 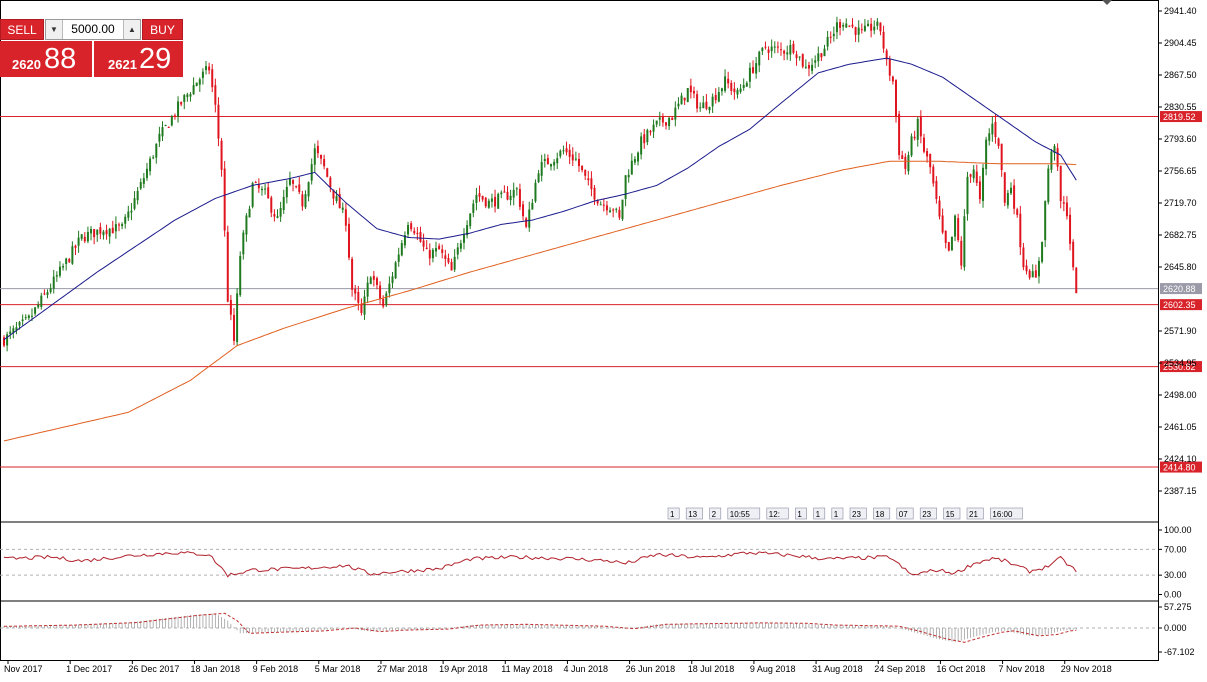 What do you see at coordinates (1178, 607) in the screenshot?
I see `osc-y-tick-label: 57.275` at bounding box center [1178, 607].